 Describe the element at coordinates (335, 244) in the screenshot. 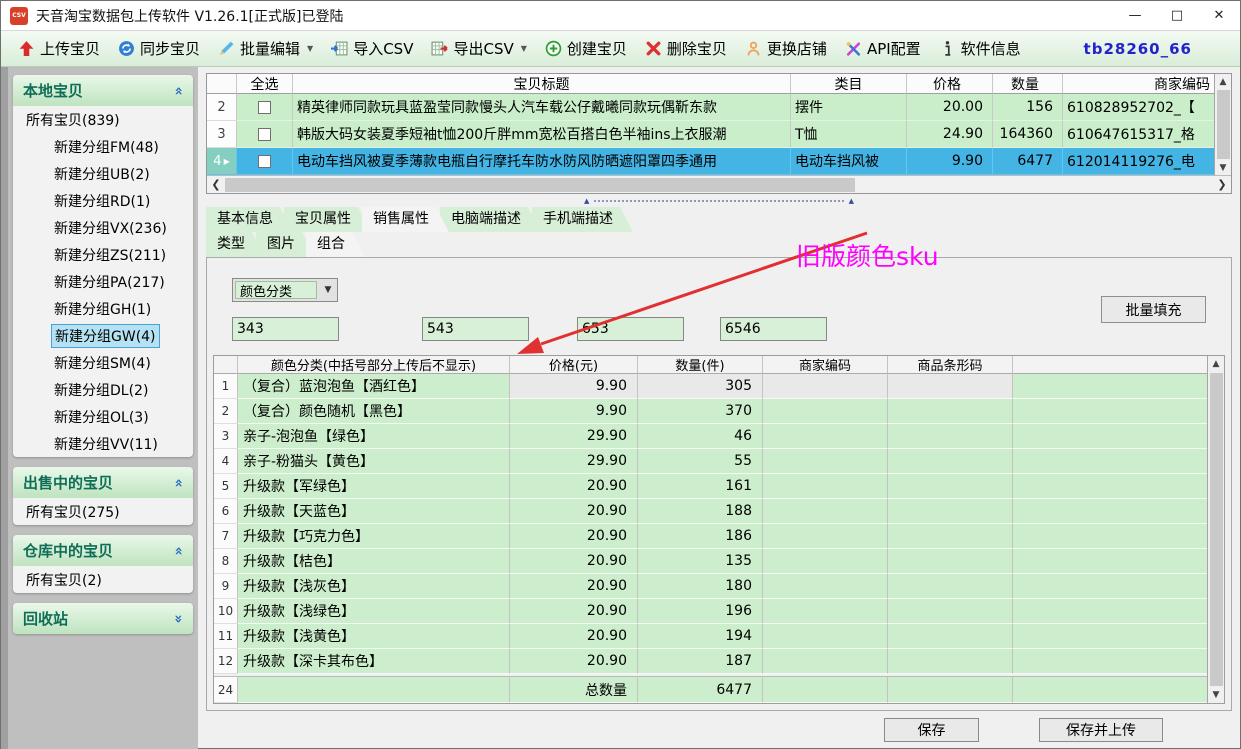

I see `tab-combination: 组合` at that location.